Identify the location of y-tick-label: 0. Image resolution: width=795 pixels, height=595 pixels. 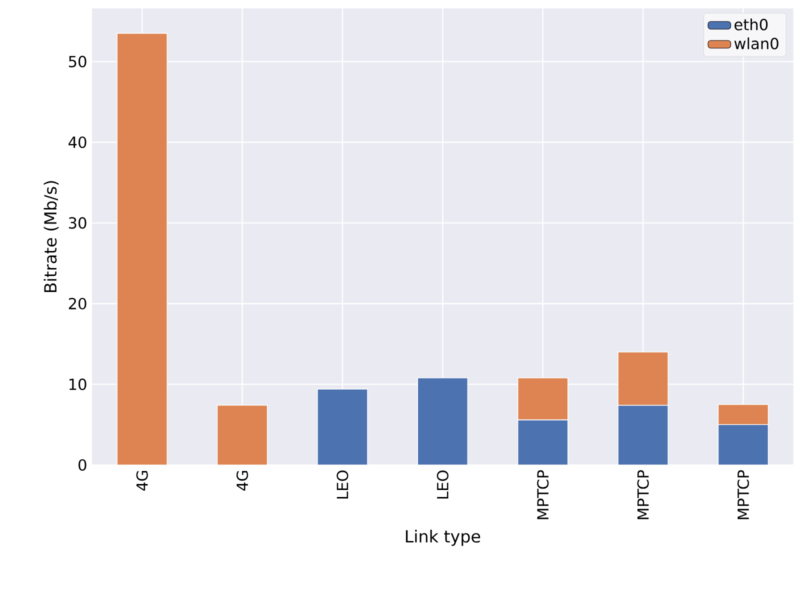
(82, 465).